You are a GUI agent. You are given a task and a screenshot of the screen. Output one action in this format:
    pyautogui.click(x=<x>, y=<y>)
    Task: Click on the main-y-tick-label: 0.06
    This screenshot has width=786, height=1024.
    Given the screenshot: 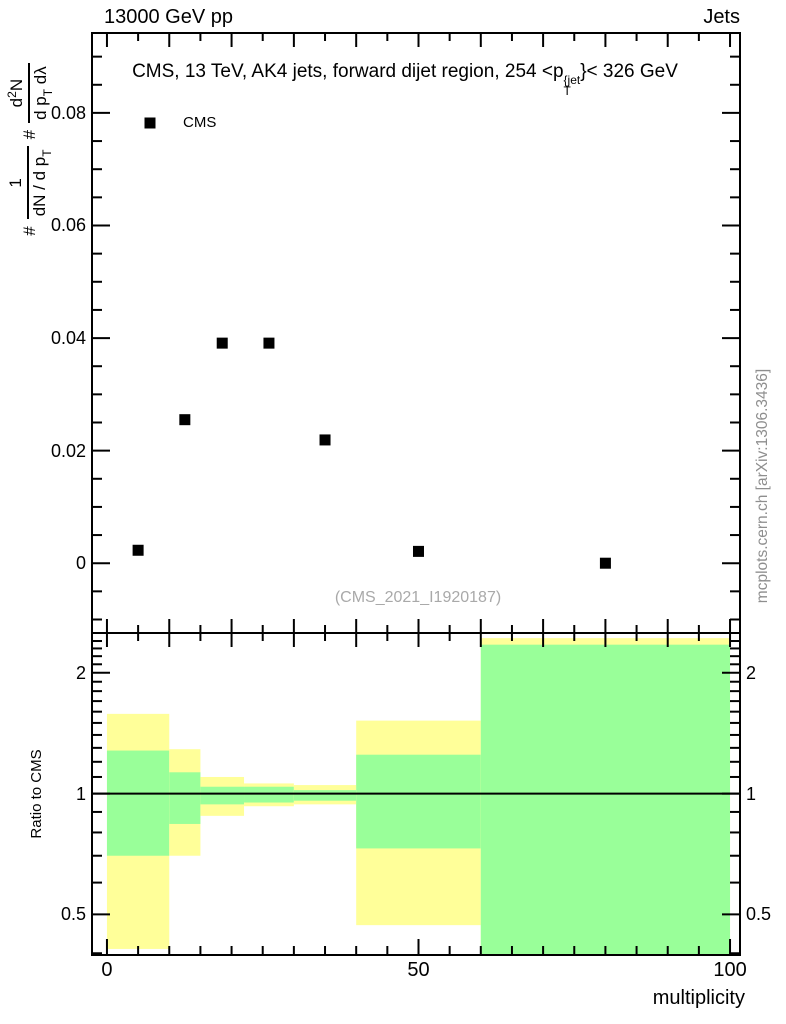 What is the action you would take?
    pyautogui.click(x=68, y=225)
    